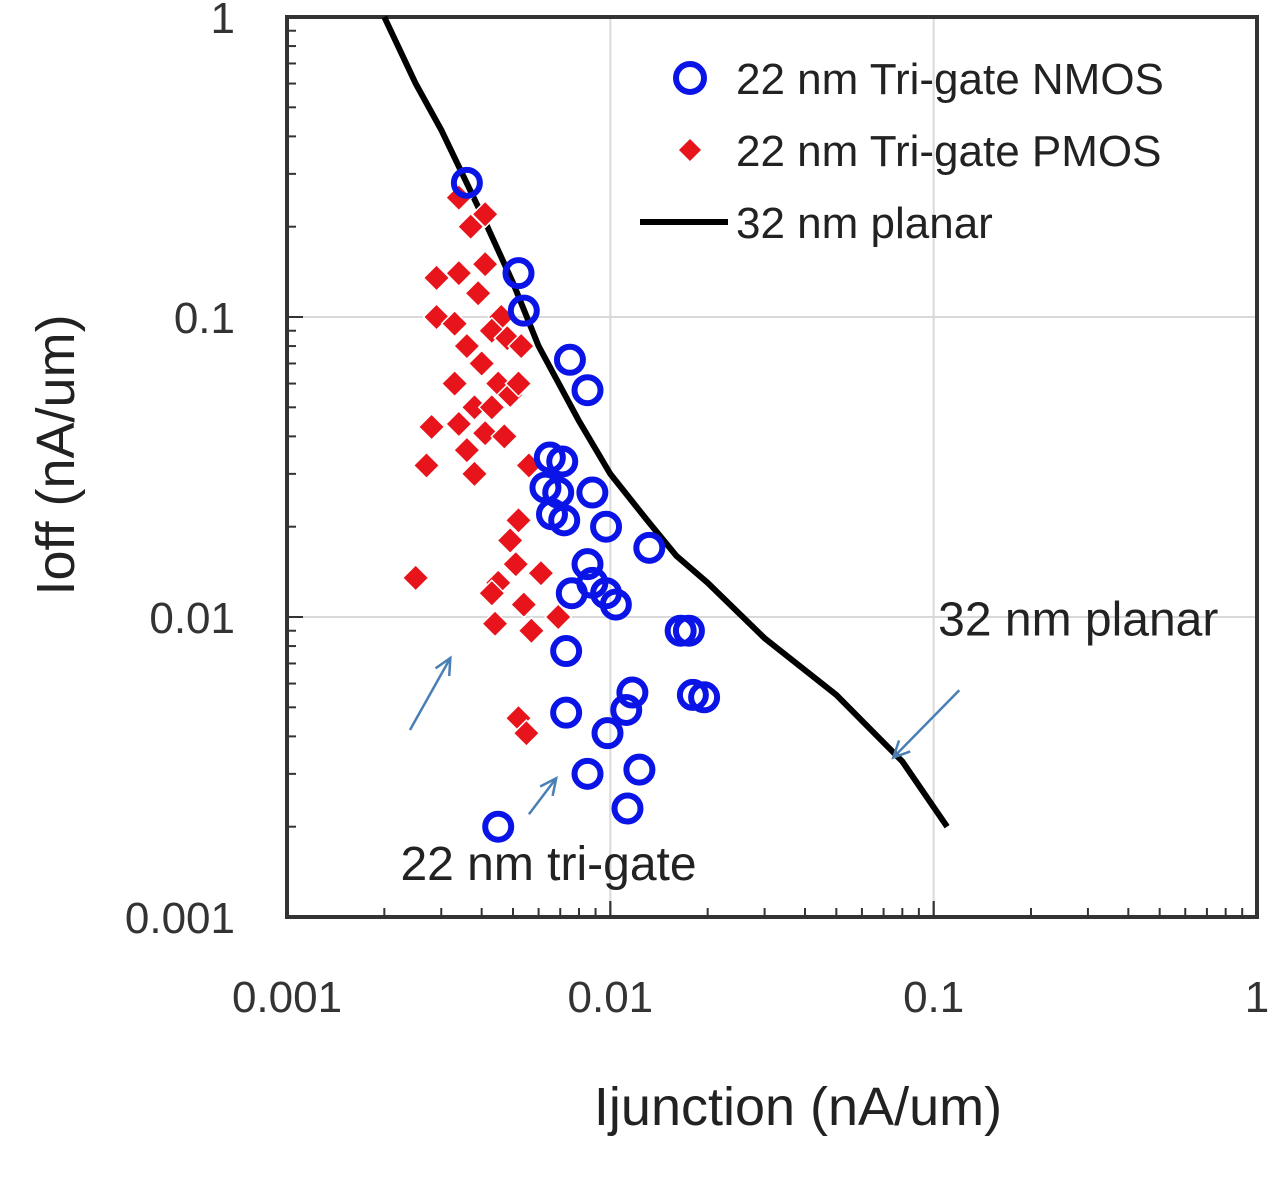 Image resolution: width=1280 pixels, height=1189 pixels. I want to click on y-axis-title: Ioff (nA/um), so click(56, 454).